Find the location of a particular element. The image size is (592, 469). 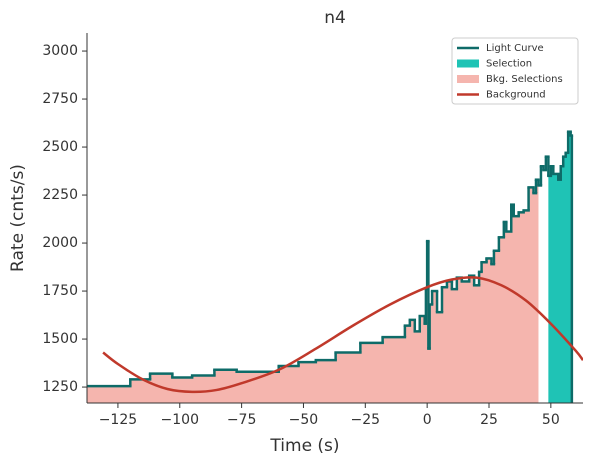

legend-box is located at coordinates (515, 71).